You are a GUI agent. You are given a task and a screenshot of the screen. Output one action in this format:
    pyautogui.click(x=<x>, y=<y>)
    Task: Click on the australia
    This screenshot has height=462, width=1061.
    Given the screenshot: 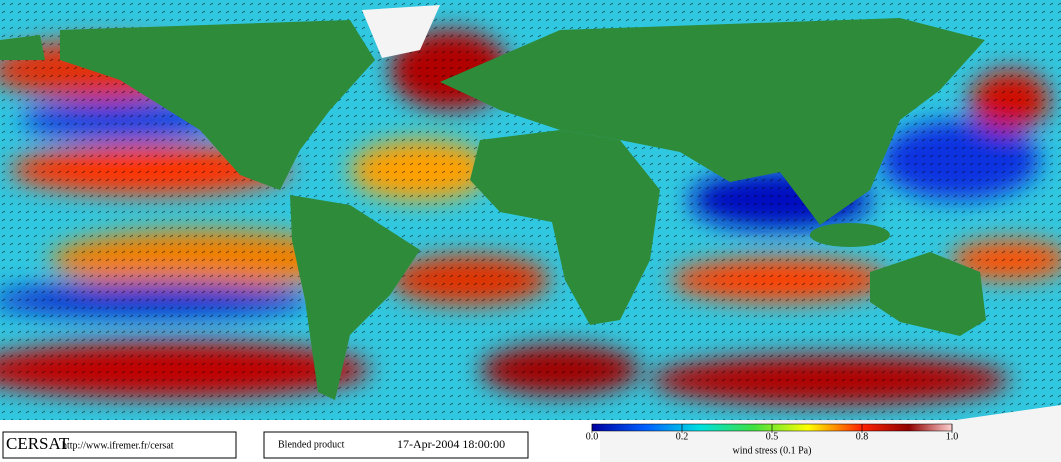 What is the action you would take?
    pyautogui.click(x=928, y=294)
    